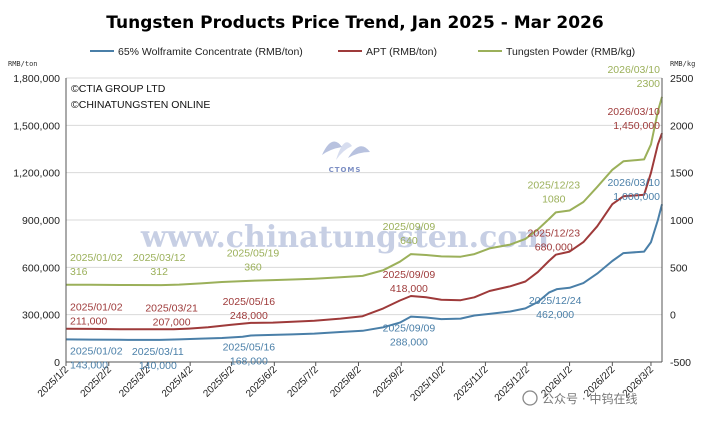  I want to click on right-tick-label: 2500, so click(682, 79).